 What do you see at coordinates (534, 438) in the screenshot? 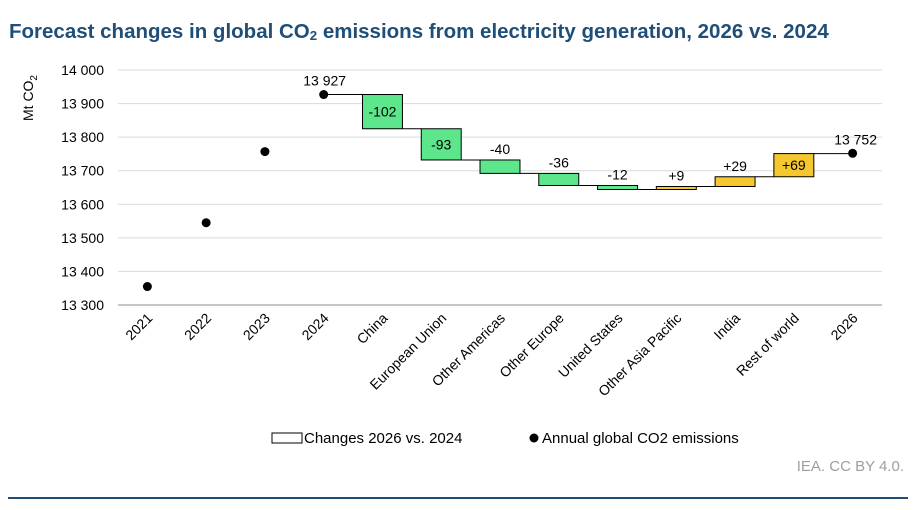
I see `legend-swatch-dot` at bounding box center [534, 438].